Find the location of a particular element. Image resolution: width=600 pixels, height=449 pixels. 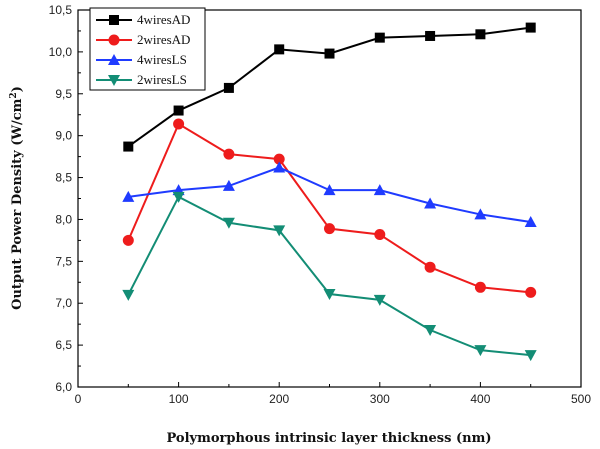

y-tick-label: 6,0 is located at coordinates (63, 387).